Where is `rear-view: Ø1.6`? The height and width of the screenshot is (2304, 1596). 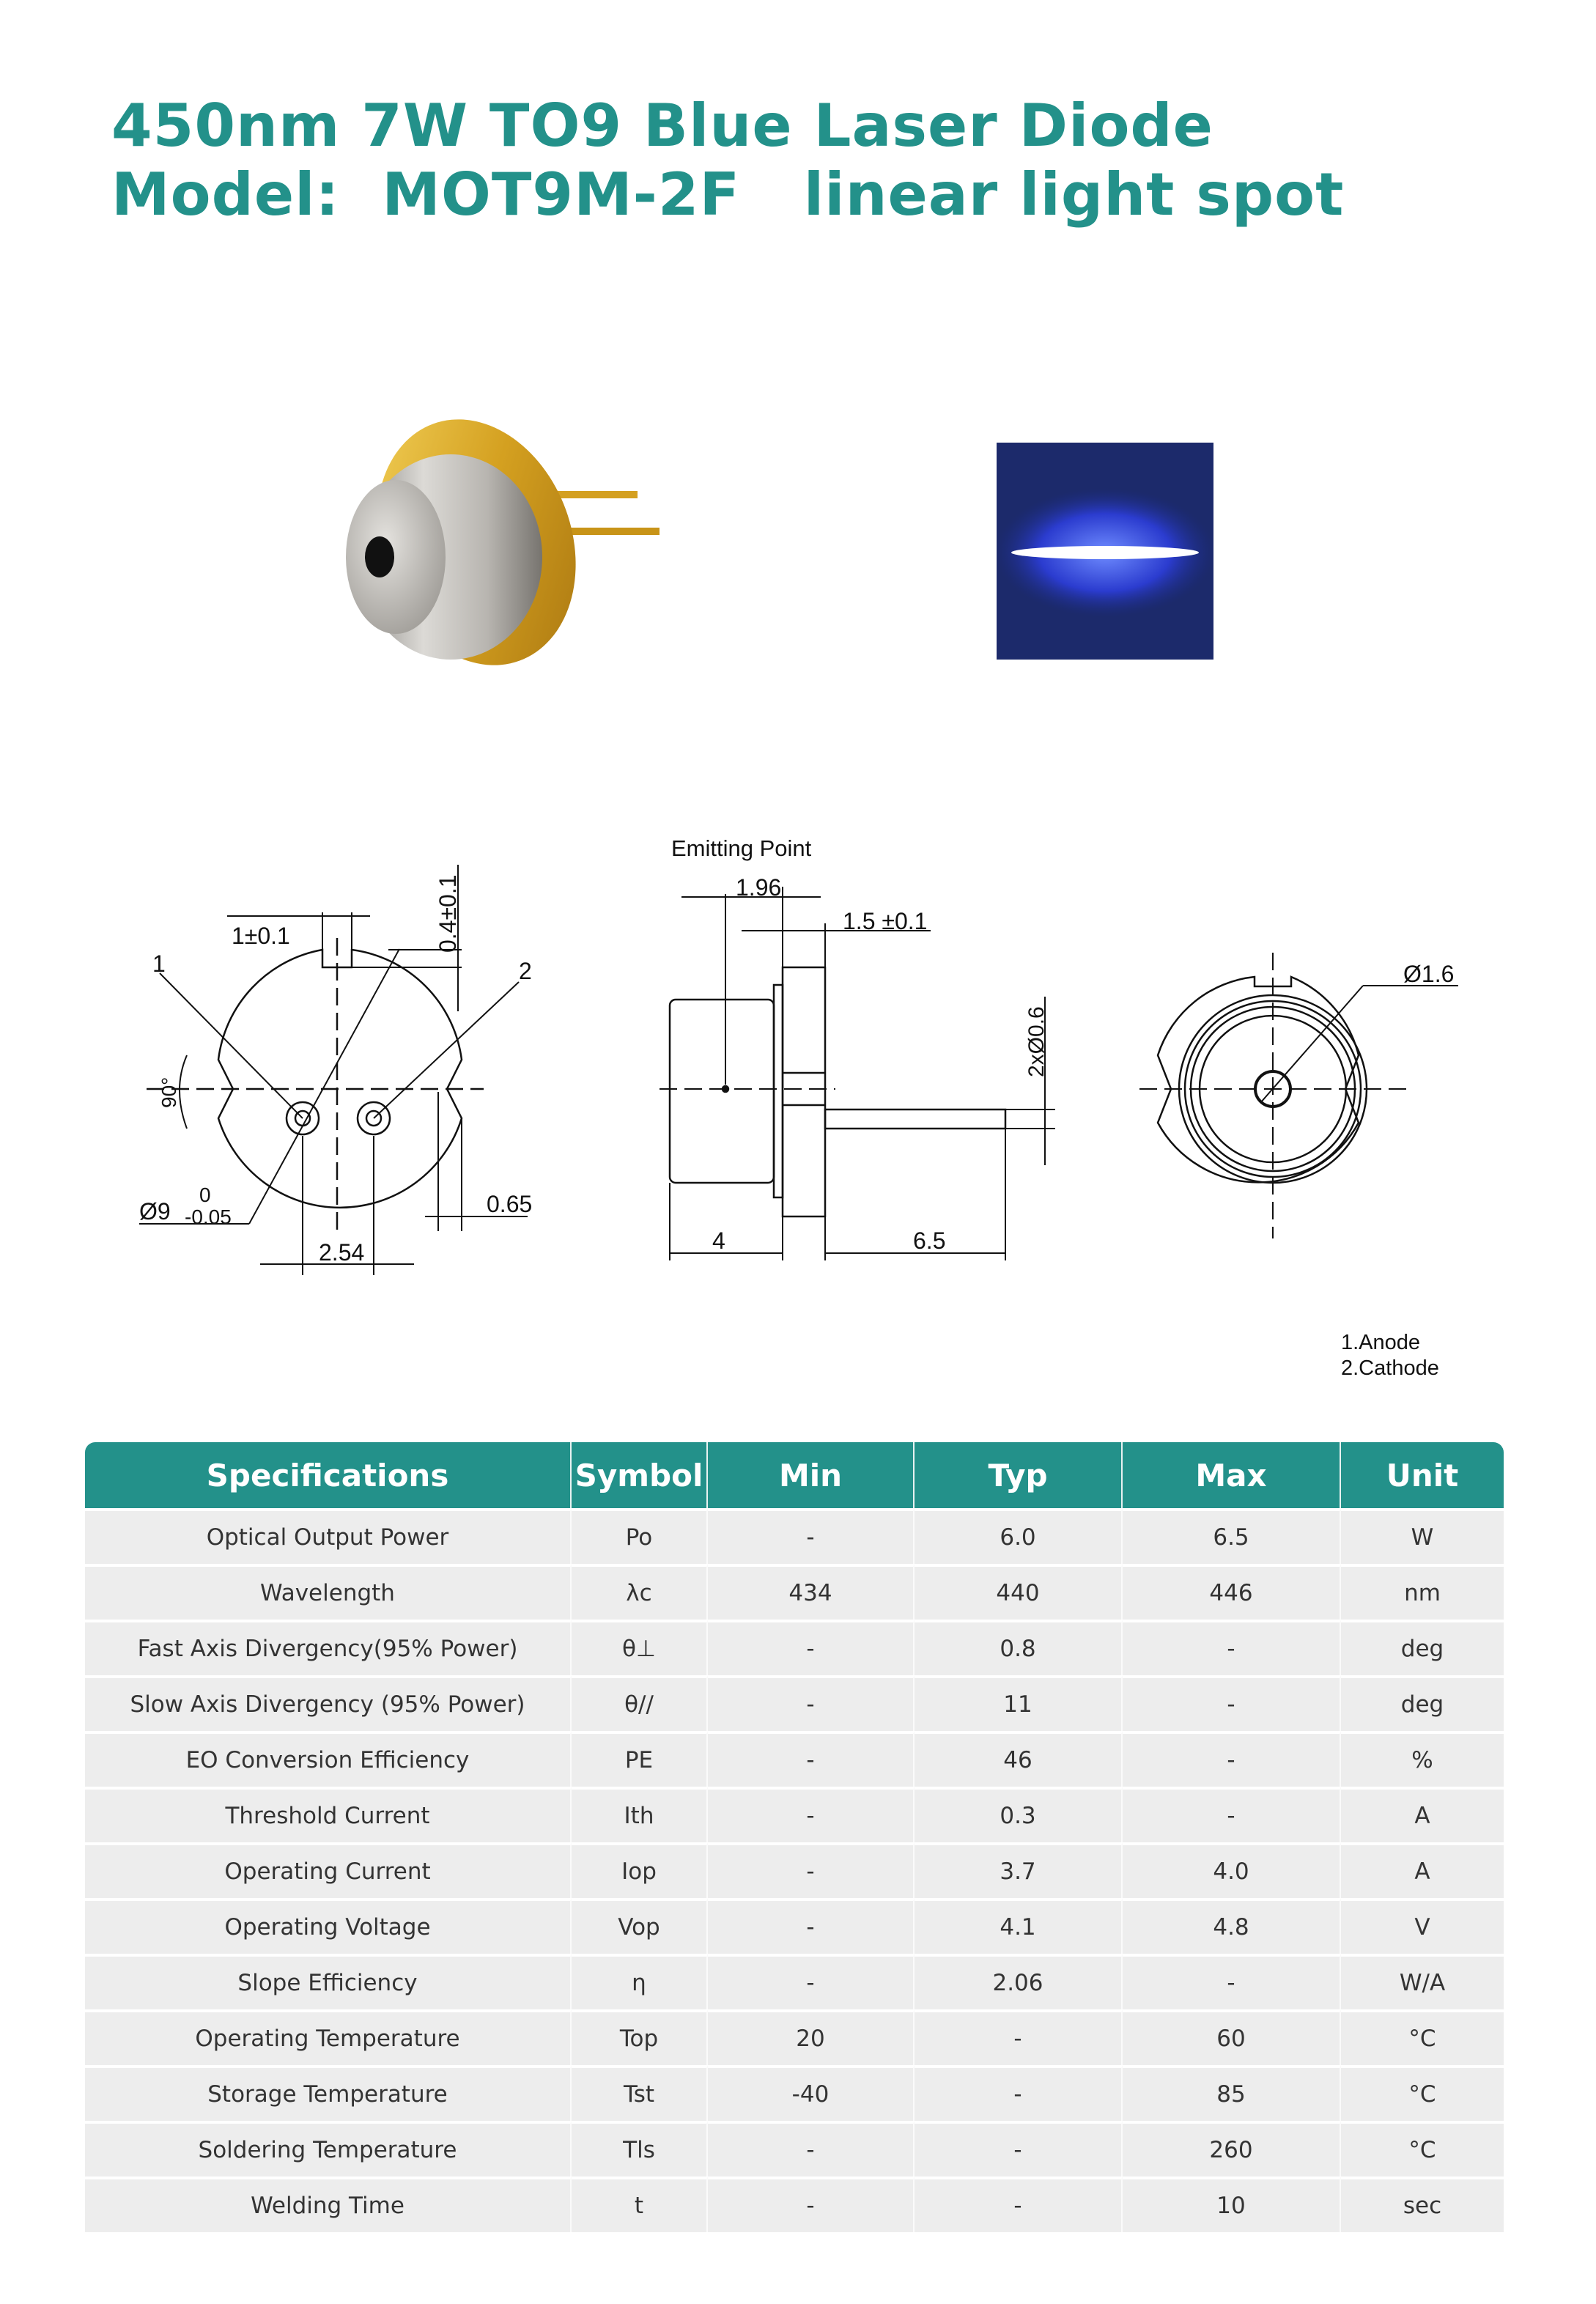
rear-view: Ø1.6 is located at coordinates (1298, 1095).